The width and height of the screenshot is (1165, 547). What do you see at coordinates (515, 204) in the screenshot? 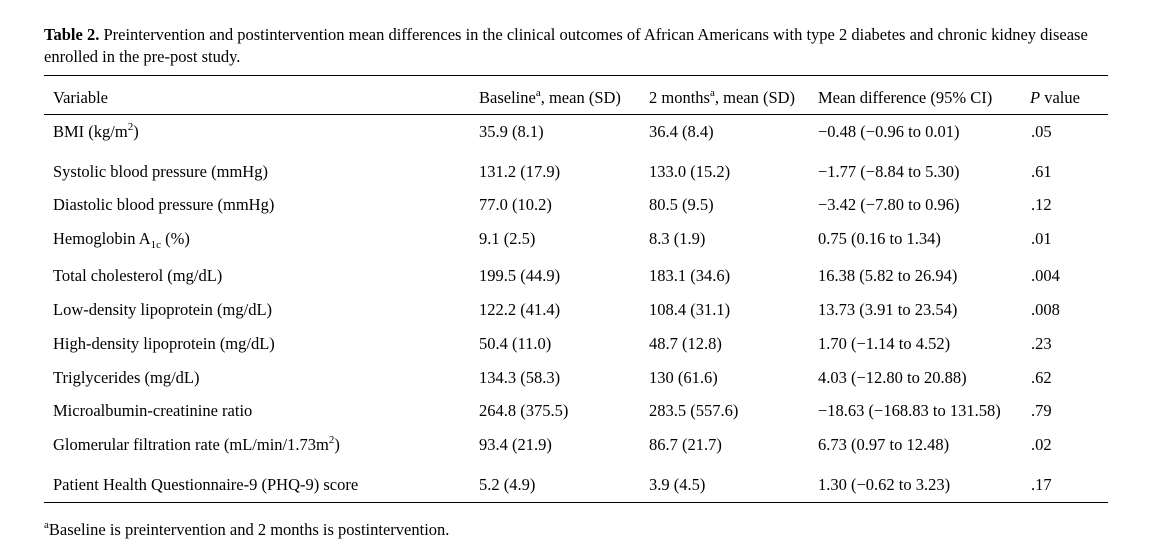
I see `cell-baseline: 77.0 (10.2)` at bounding box center [515, 204].